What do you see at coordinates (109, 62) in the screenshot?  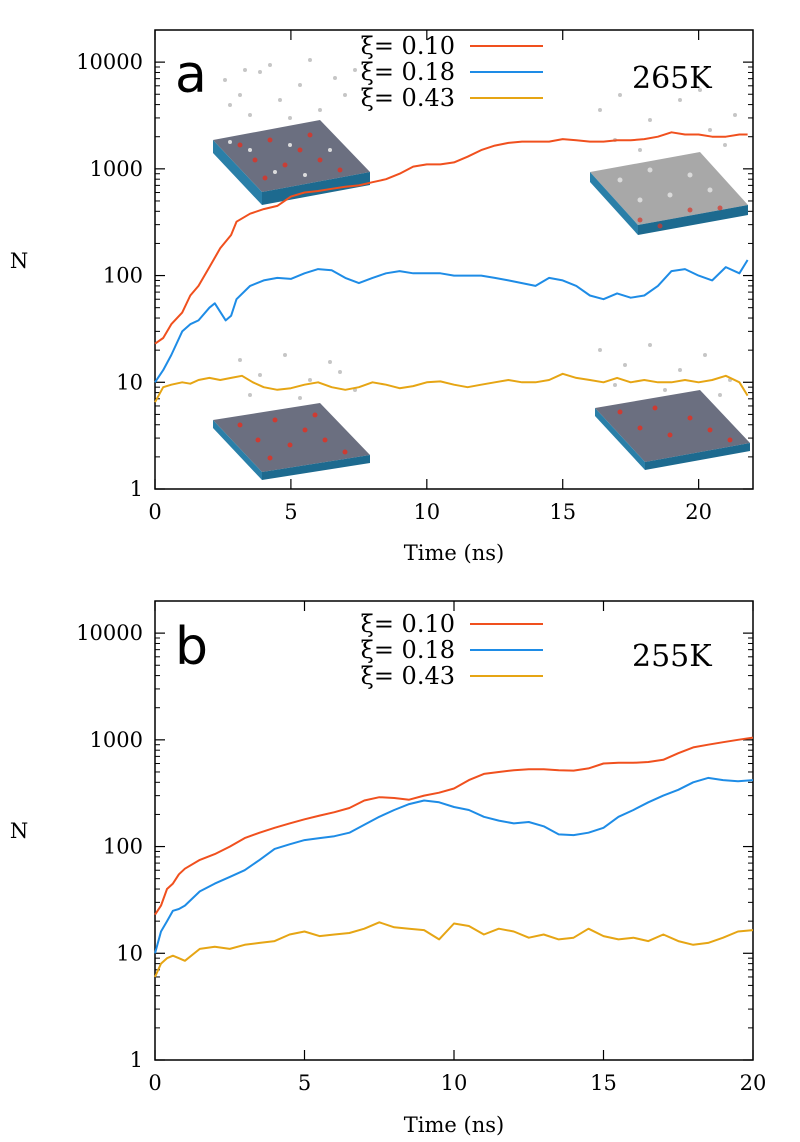 I see `y-tick-label-a: 10000` at bounding box center [109, 62].